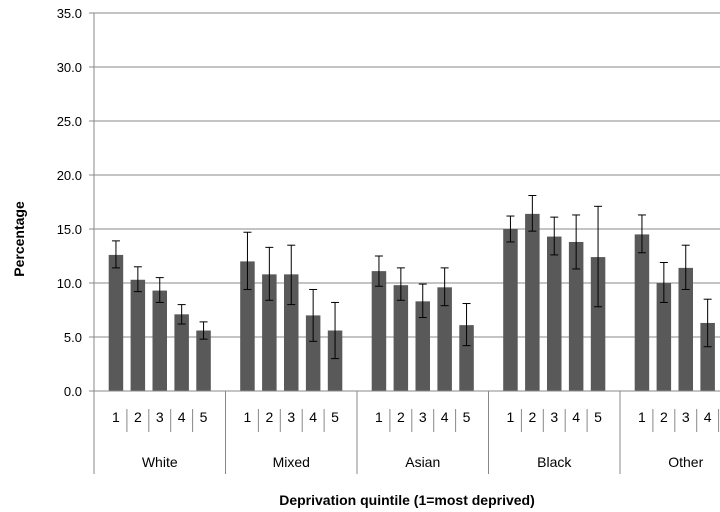 The image size is (720, 512). What do you see at coordinates (422, 462) in the screenshot?
I see `group-label-asian: Asian` at bounding box center [422, 462].